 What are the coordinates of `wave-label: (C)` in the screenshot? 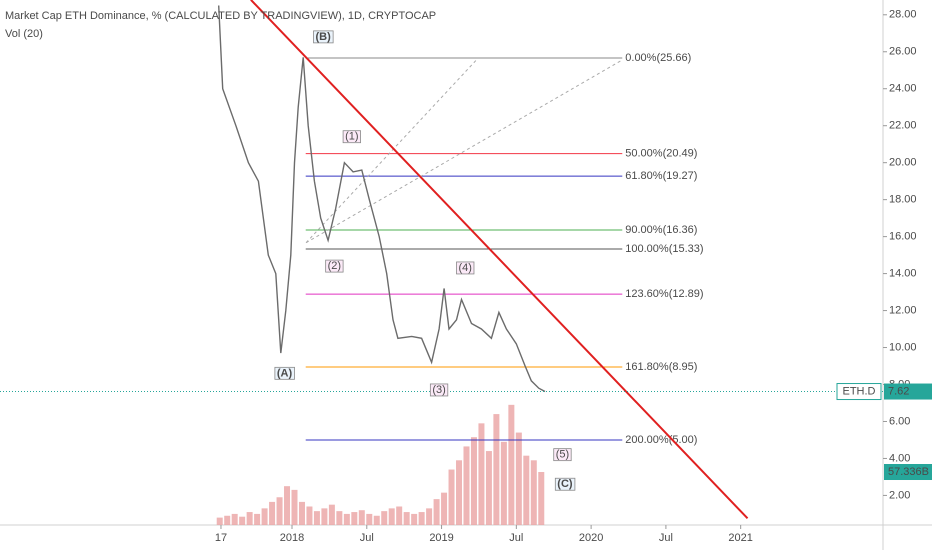 It's located at (565, 484).